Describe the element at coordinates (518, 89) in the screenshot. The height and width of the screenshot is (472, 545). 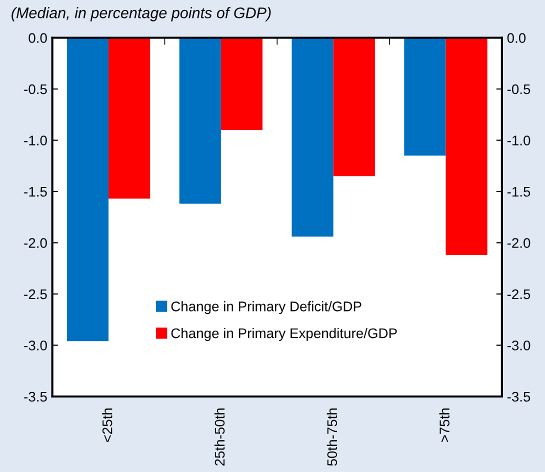
I see `y2-tick-label: -0.5` at that location.